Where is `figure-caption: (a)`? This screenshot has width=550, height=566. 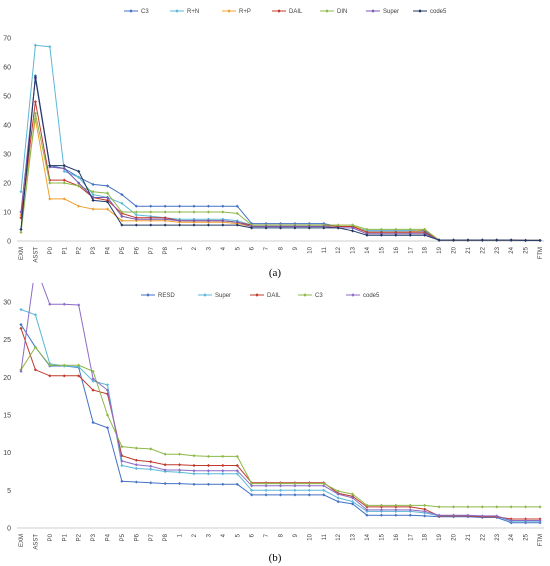
figure-caption: (a) is located at coordinates (275, 273).